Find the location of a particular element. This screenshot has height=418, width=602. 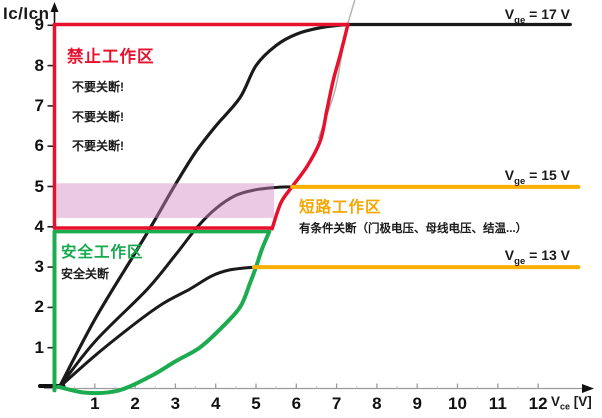

vge15-symbol: V is located at coordinates (509, 175).